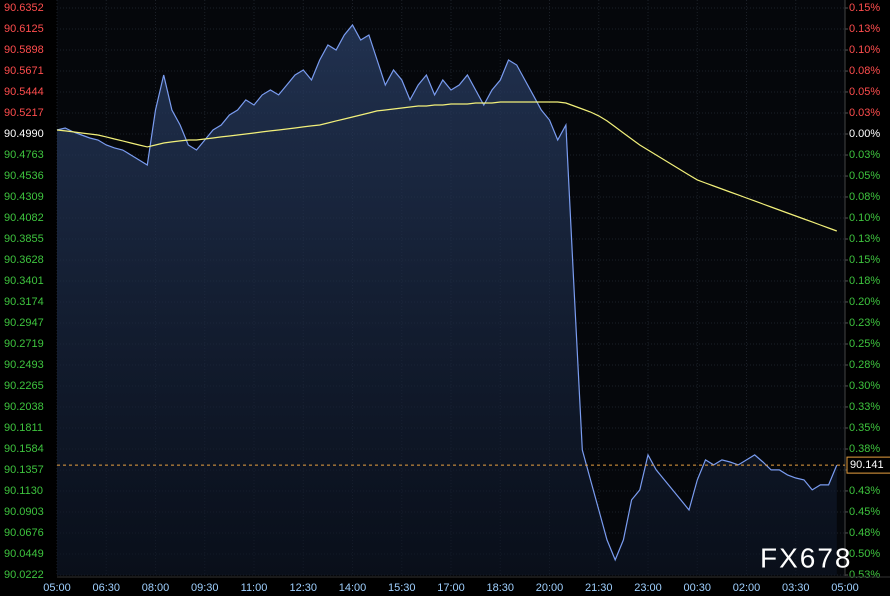 Image resolution: width=890 pixels, height=596 pixels. Describe the element at coordinates (864, 554) in the screenshot. I see `y2-tick-label: 0.50%` at that location.